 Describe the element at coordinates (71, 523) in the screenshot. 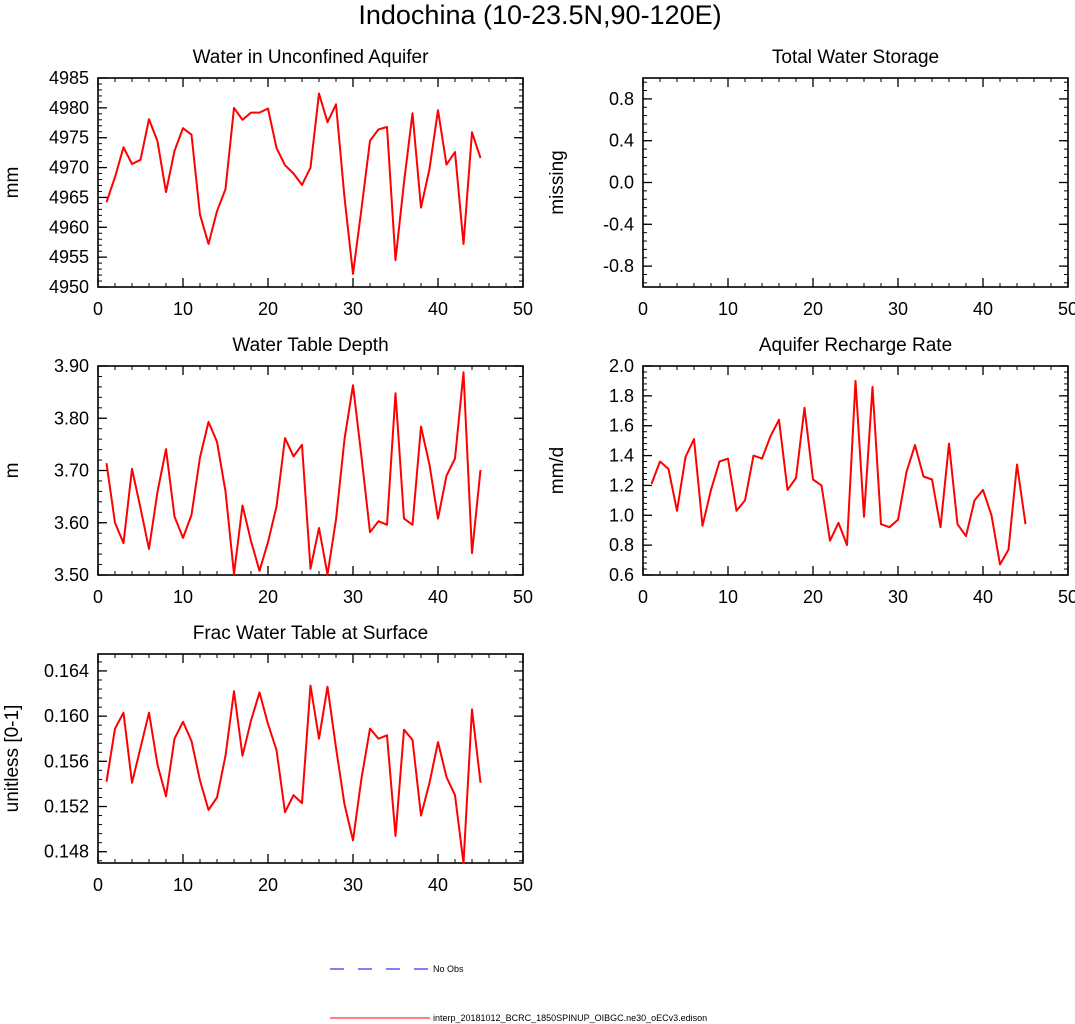

I see `y-tick-label: 3.60` at that location.